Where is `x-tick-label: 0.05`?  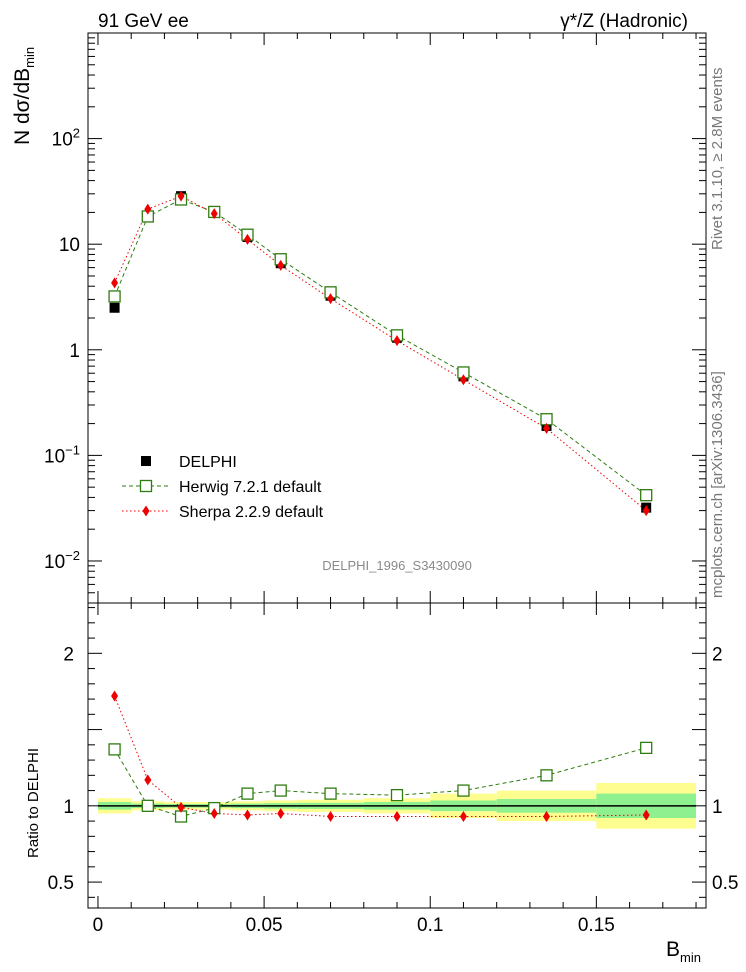 x-tick-label: 0.05 is located at coordinates (264, 925).